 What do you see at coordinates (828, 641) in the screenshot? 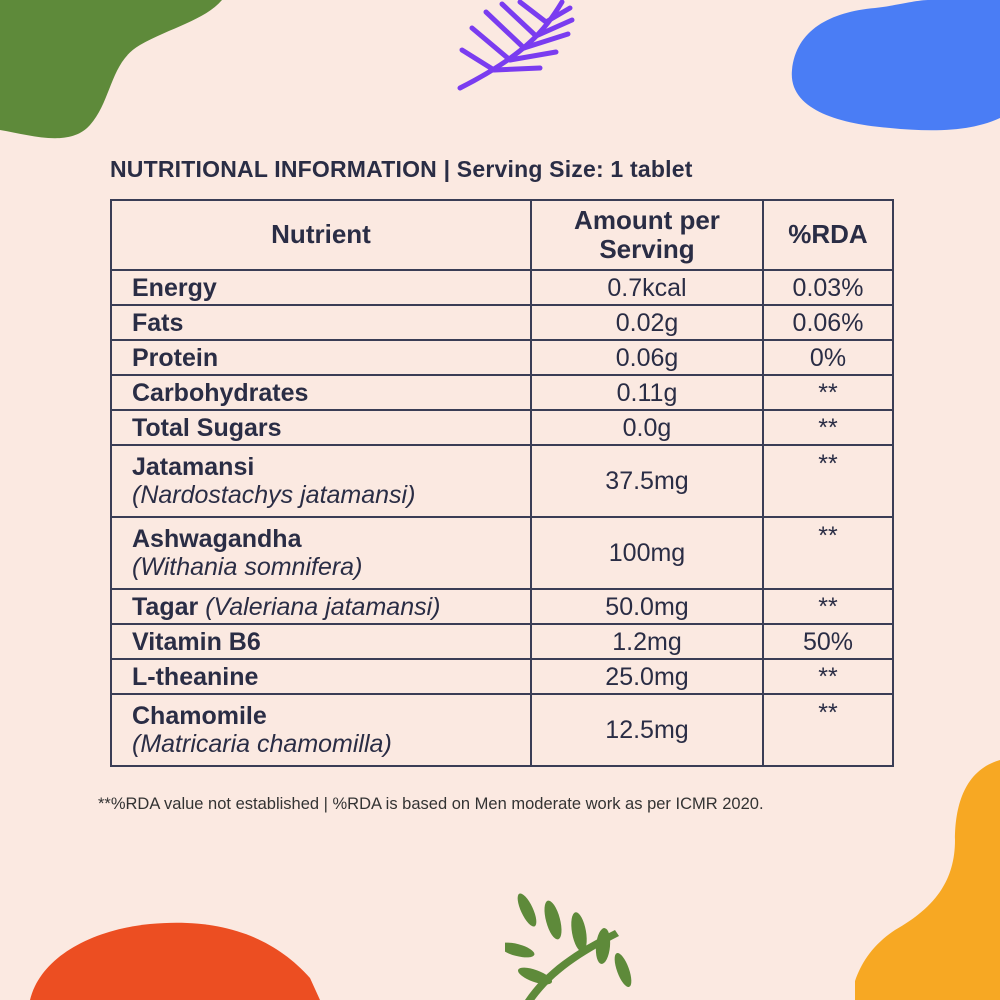
I see `nutrient-rda: 50%` at bounding box center [828, 641].